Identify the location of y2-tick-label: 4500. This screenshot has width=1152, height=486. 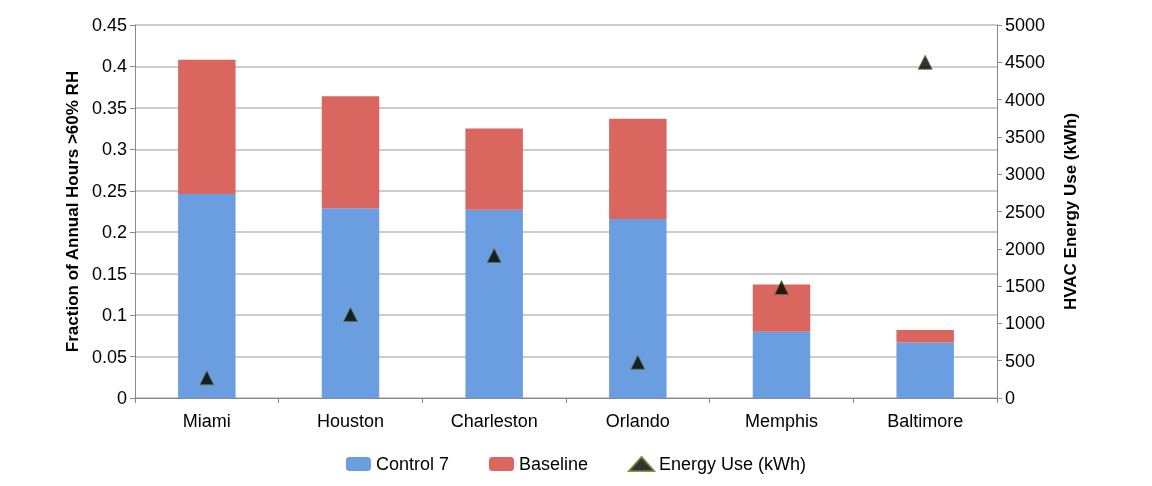
(1025, 62).